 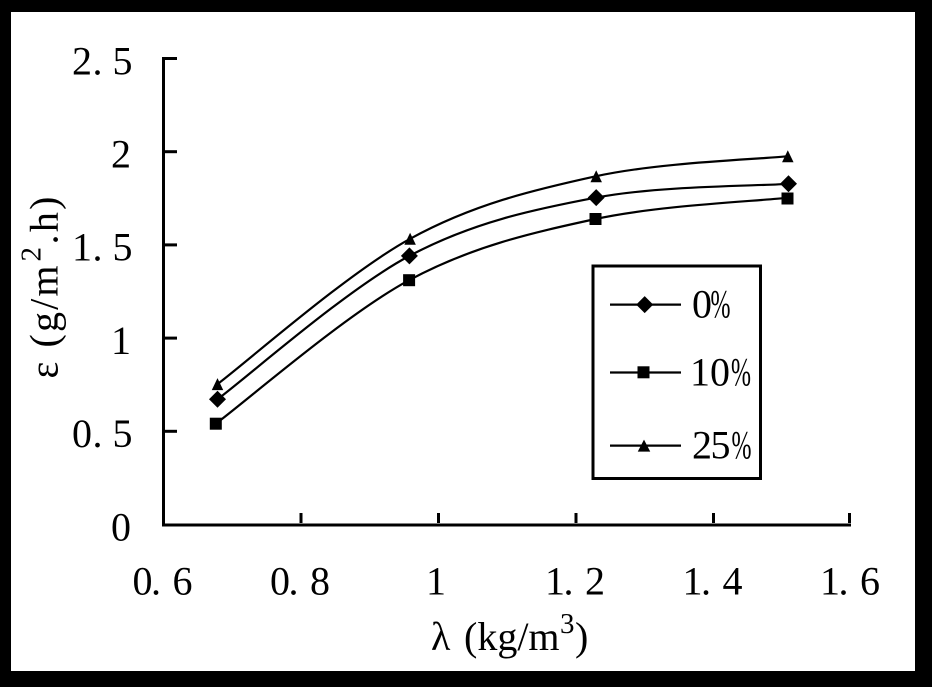 I want to click on svg-text: ε (g/m, so click(x=44, y=322).